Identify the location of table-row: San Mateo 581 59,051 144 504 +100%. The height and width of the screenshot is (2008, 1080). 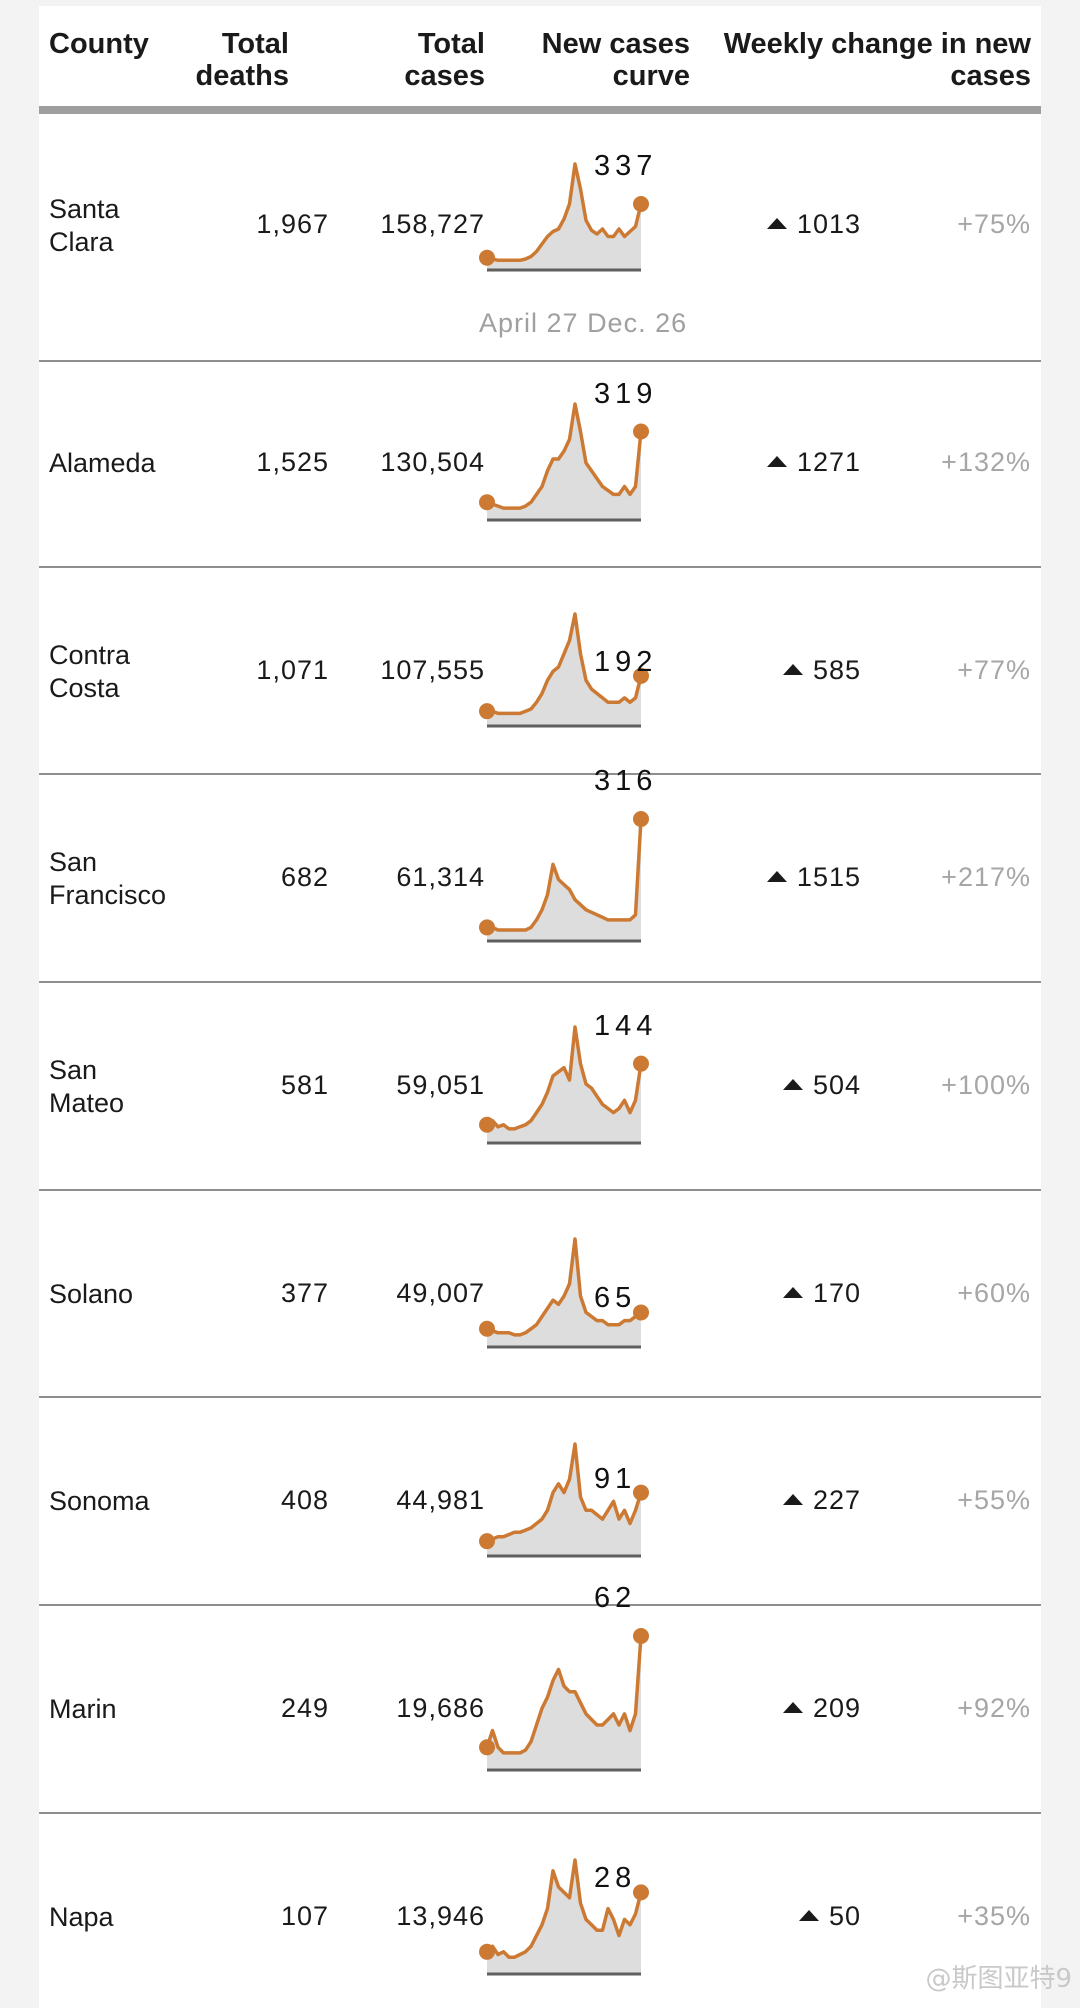
(540, 1087).